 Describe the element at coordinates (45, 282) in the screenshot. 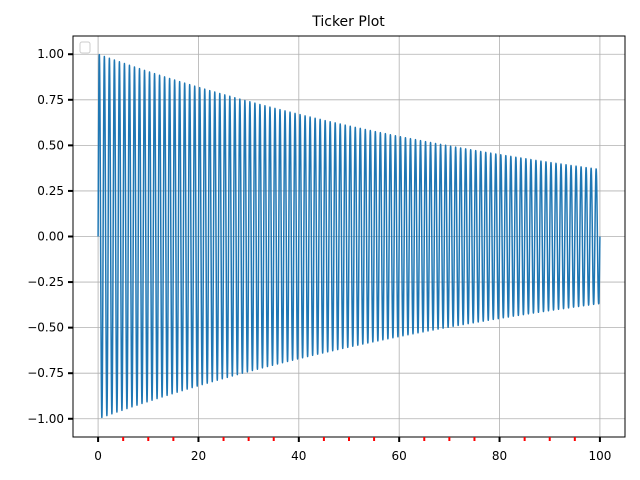

I see `y-tick-label: −0.25` at that location.